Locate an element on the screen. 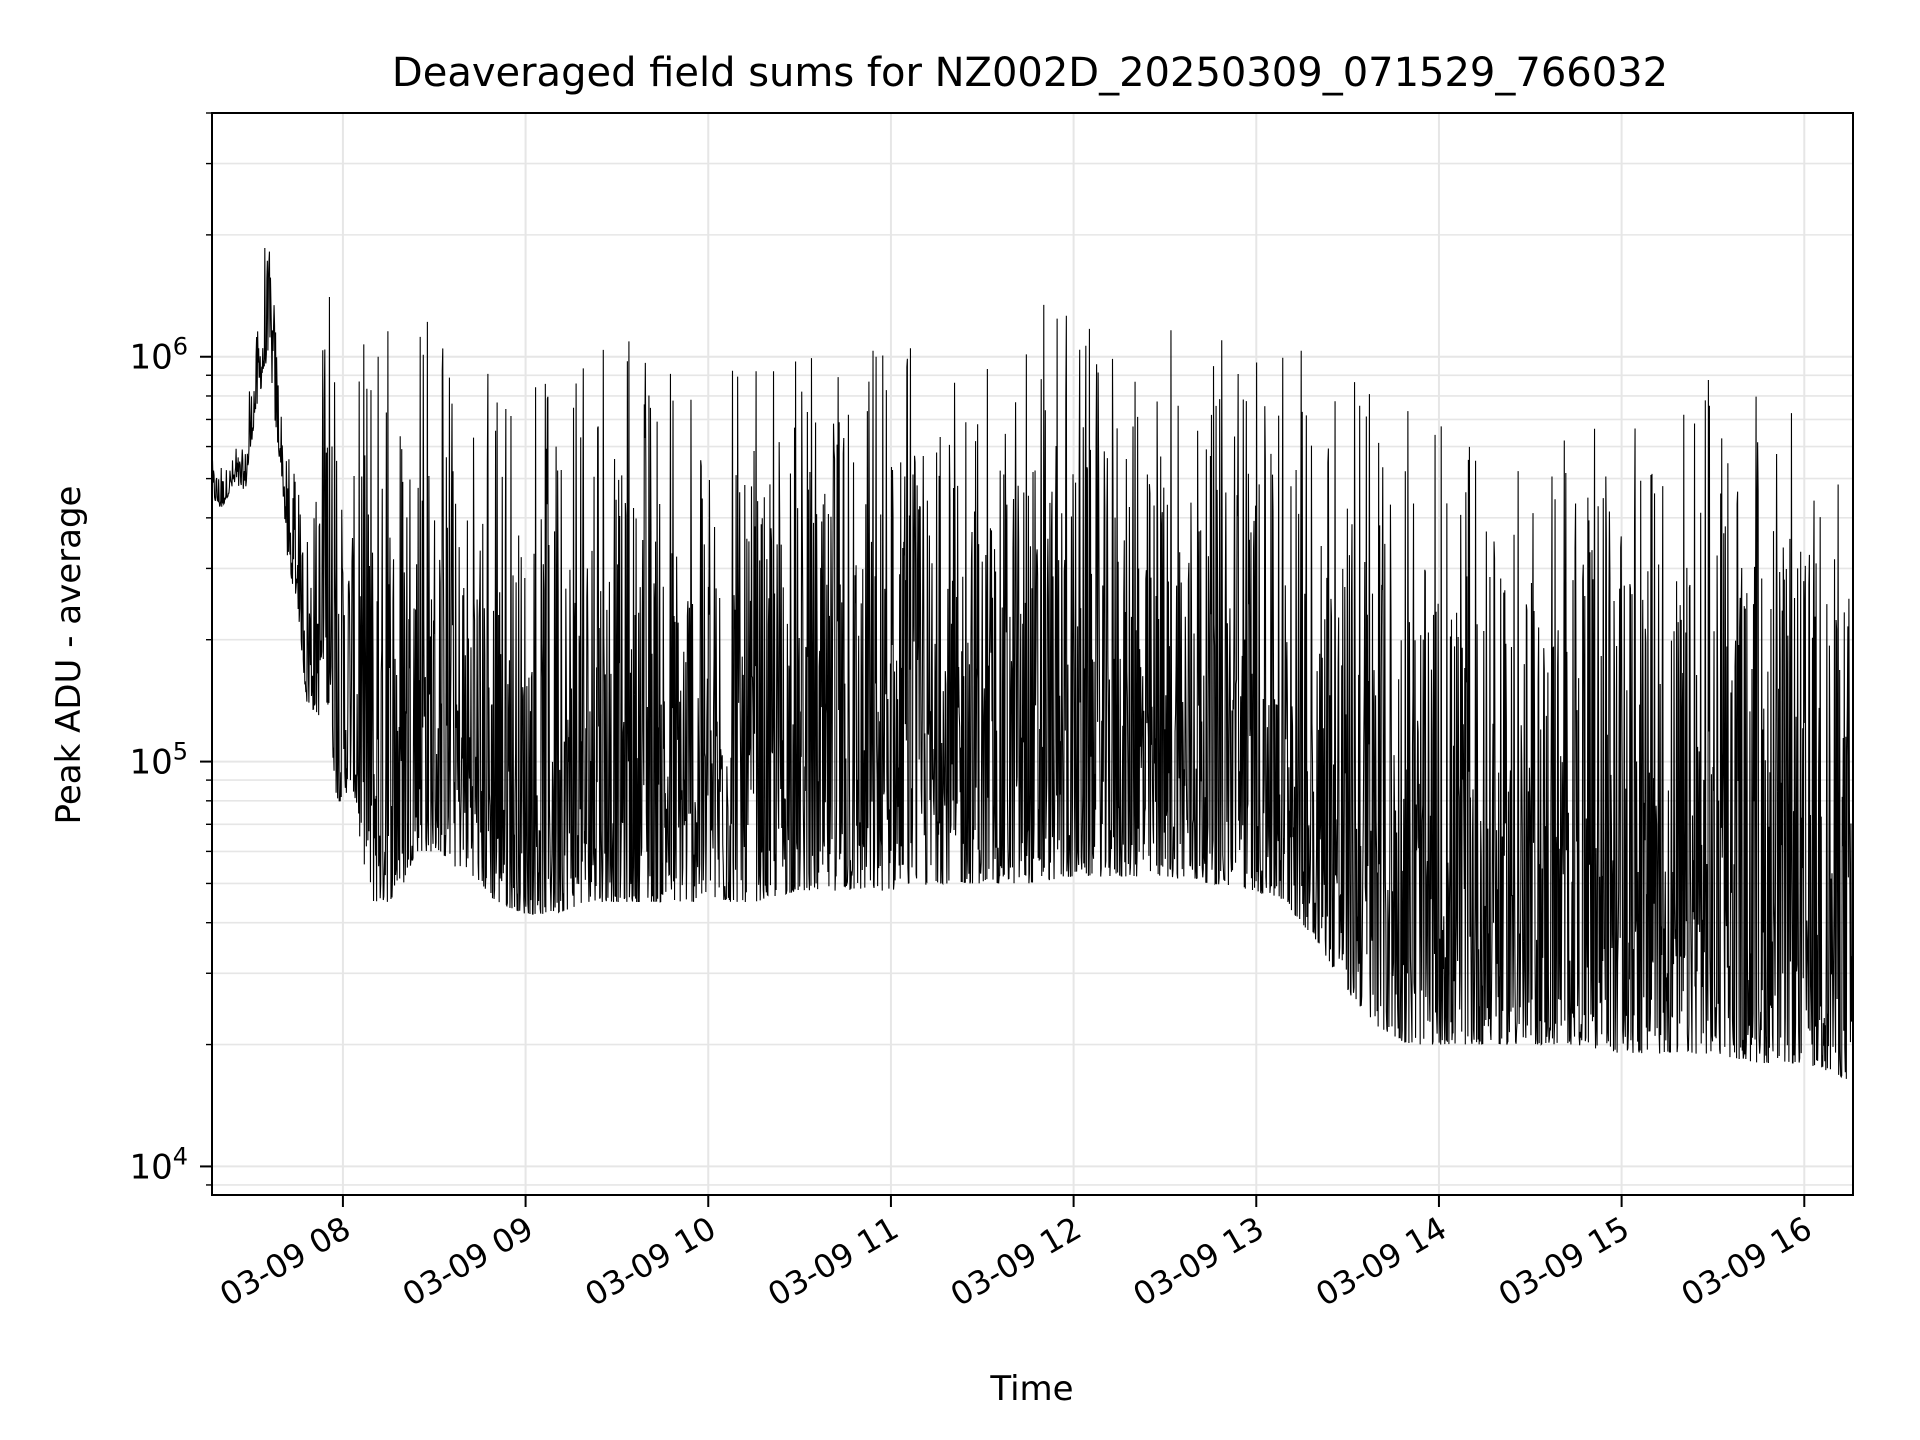 The height and width of the screenshot is (1440, 1920). y-axis: 10⁴ 10⁵ 10⁶ is located at coordinates (170, 649).